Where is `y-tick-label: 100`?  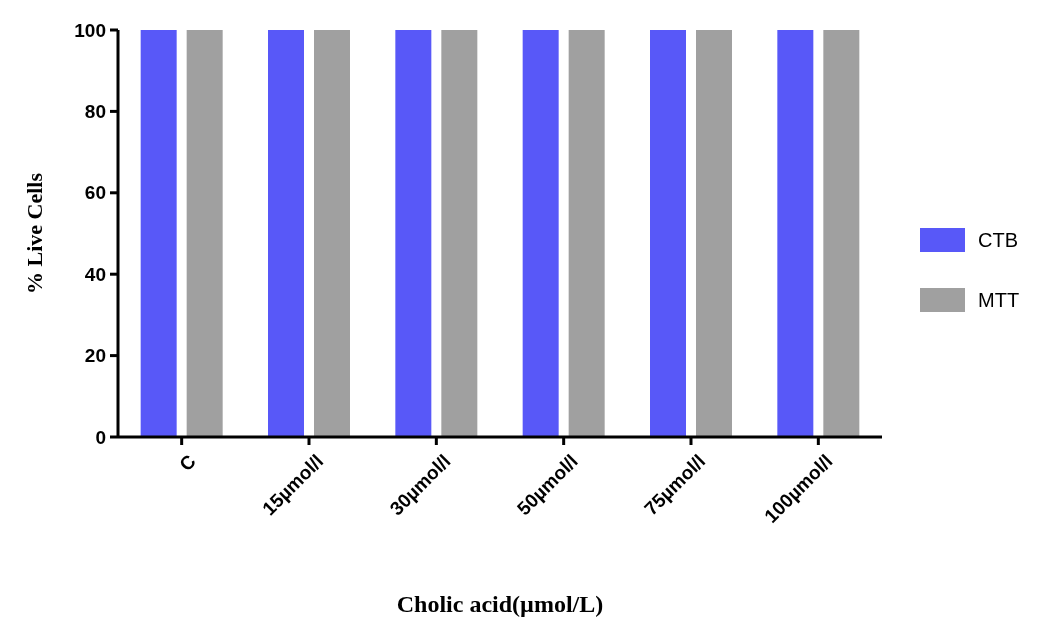
y-tick-label: 100 is located at coordinates (90, 30).